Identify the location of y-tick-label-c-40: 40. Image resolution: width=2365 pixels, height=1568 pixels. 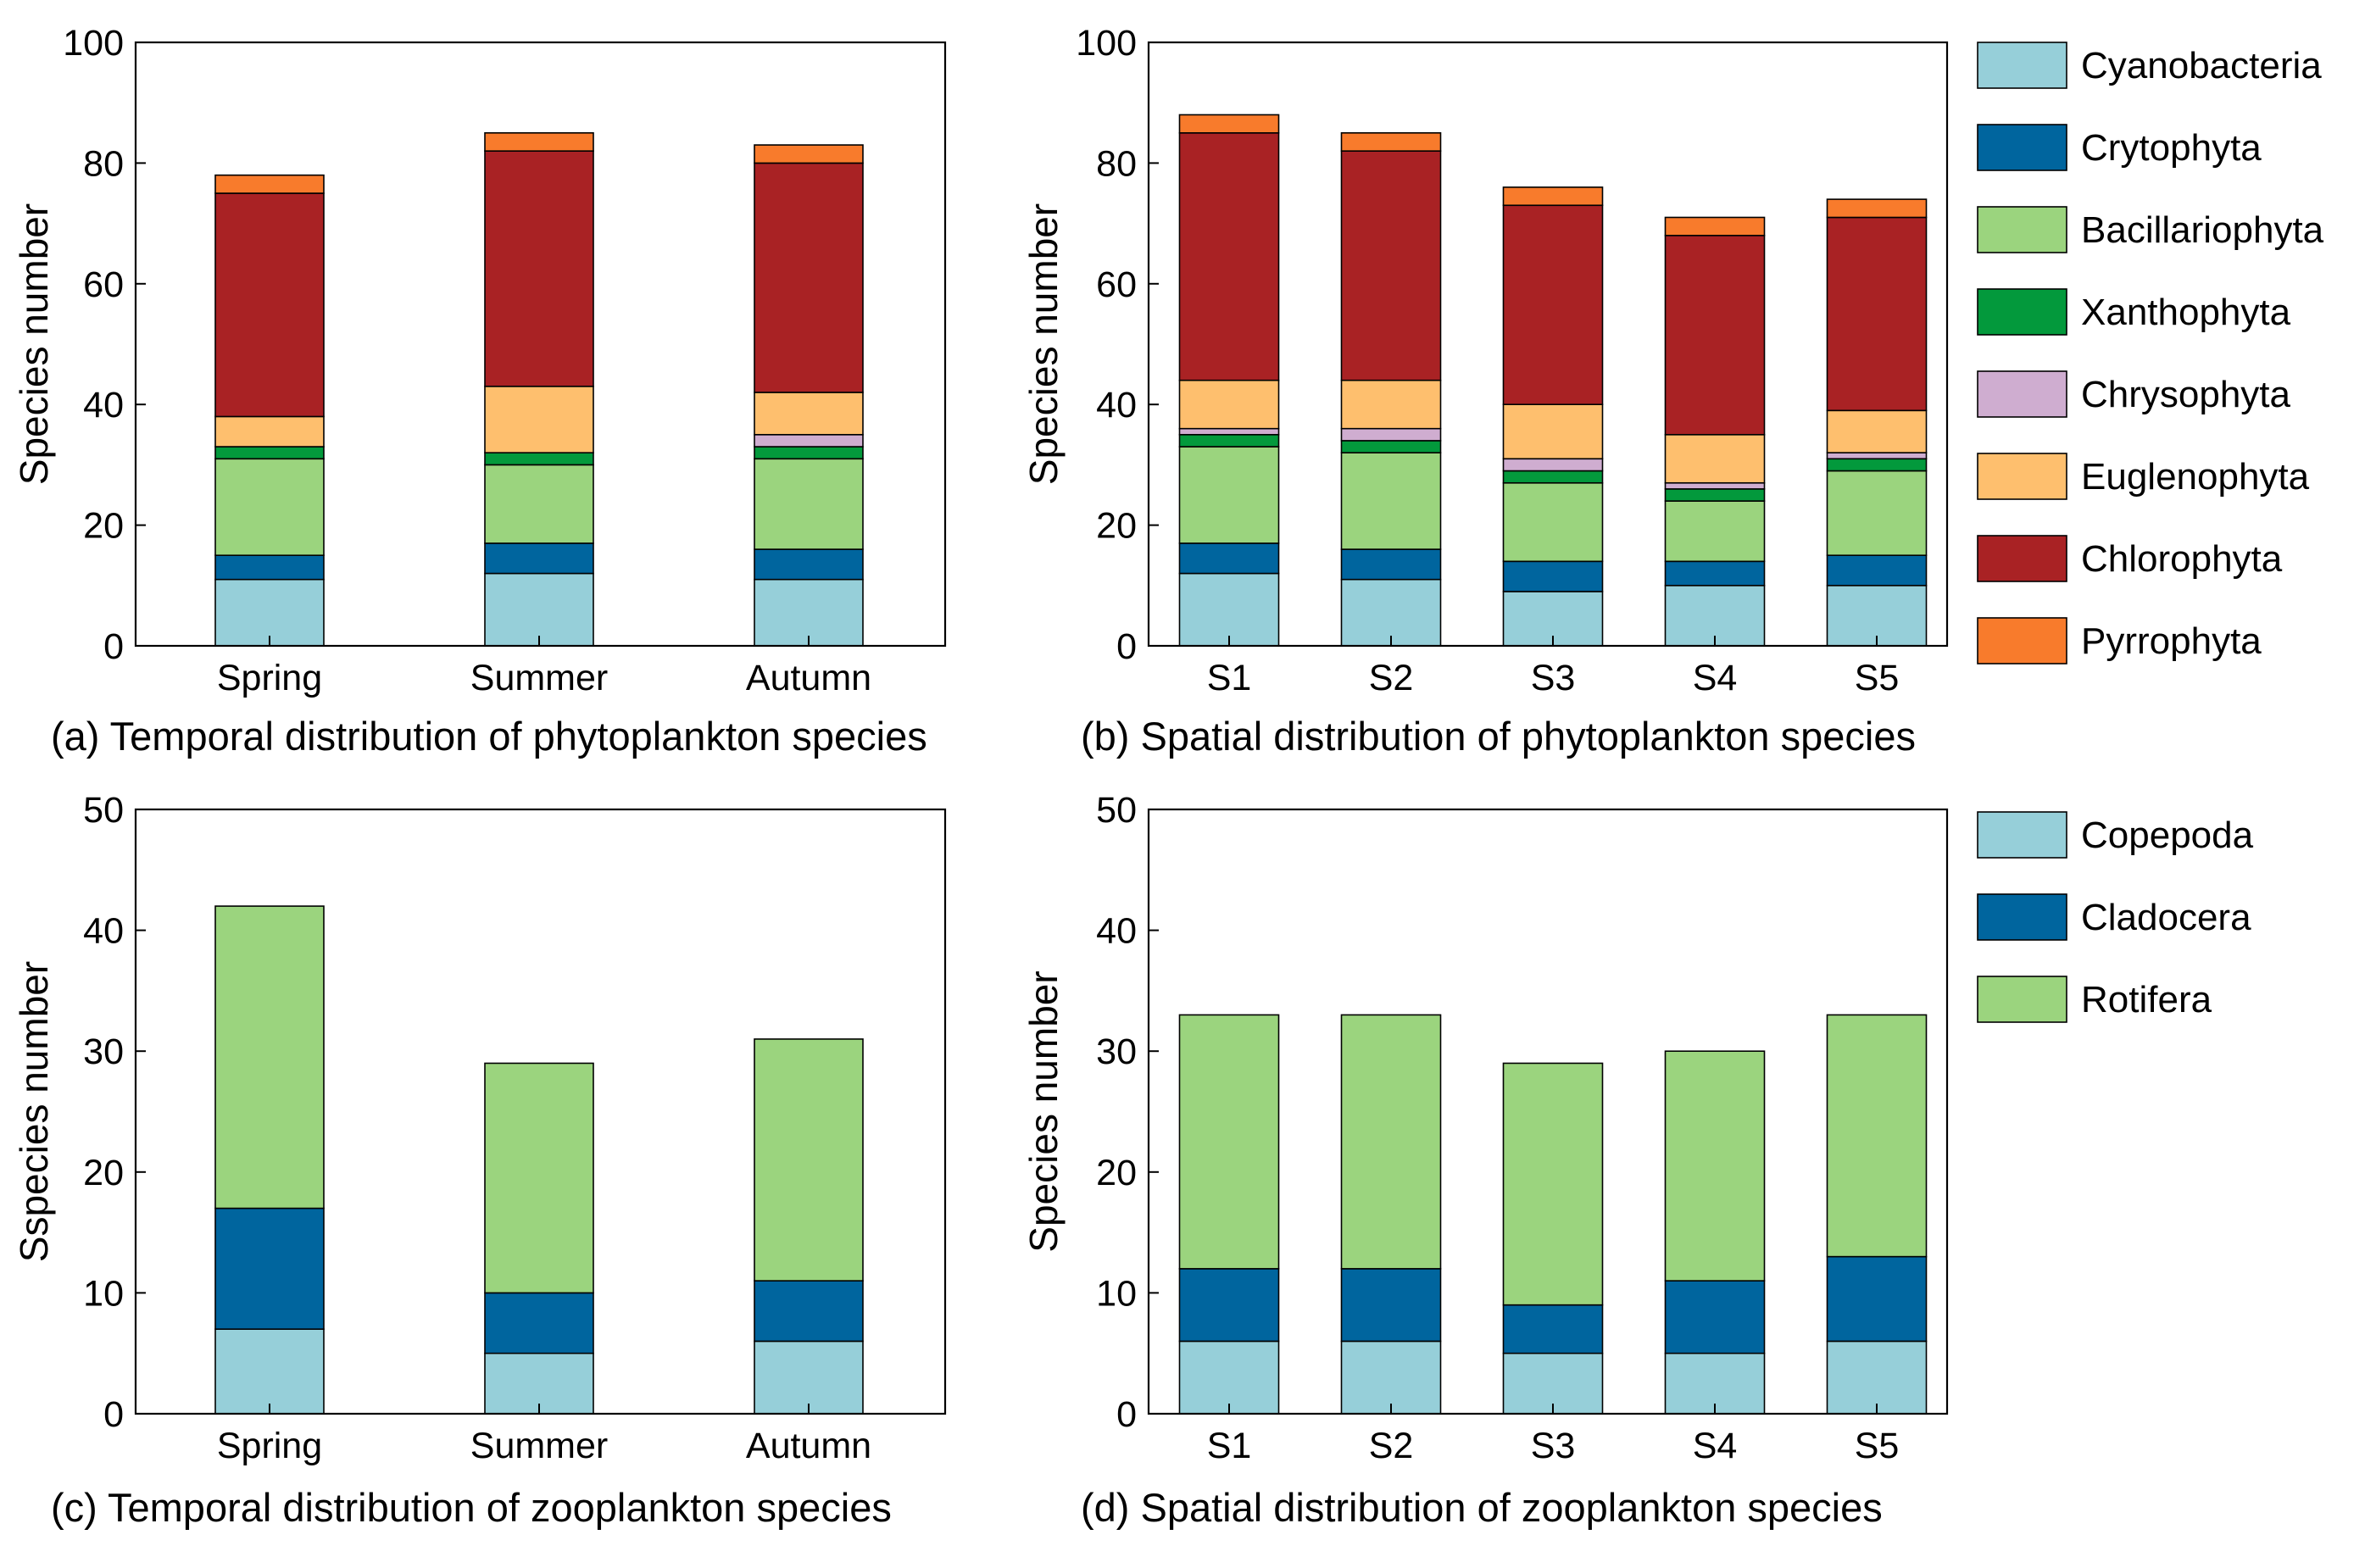
(103, 931).